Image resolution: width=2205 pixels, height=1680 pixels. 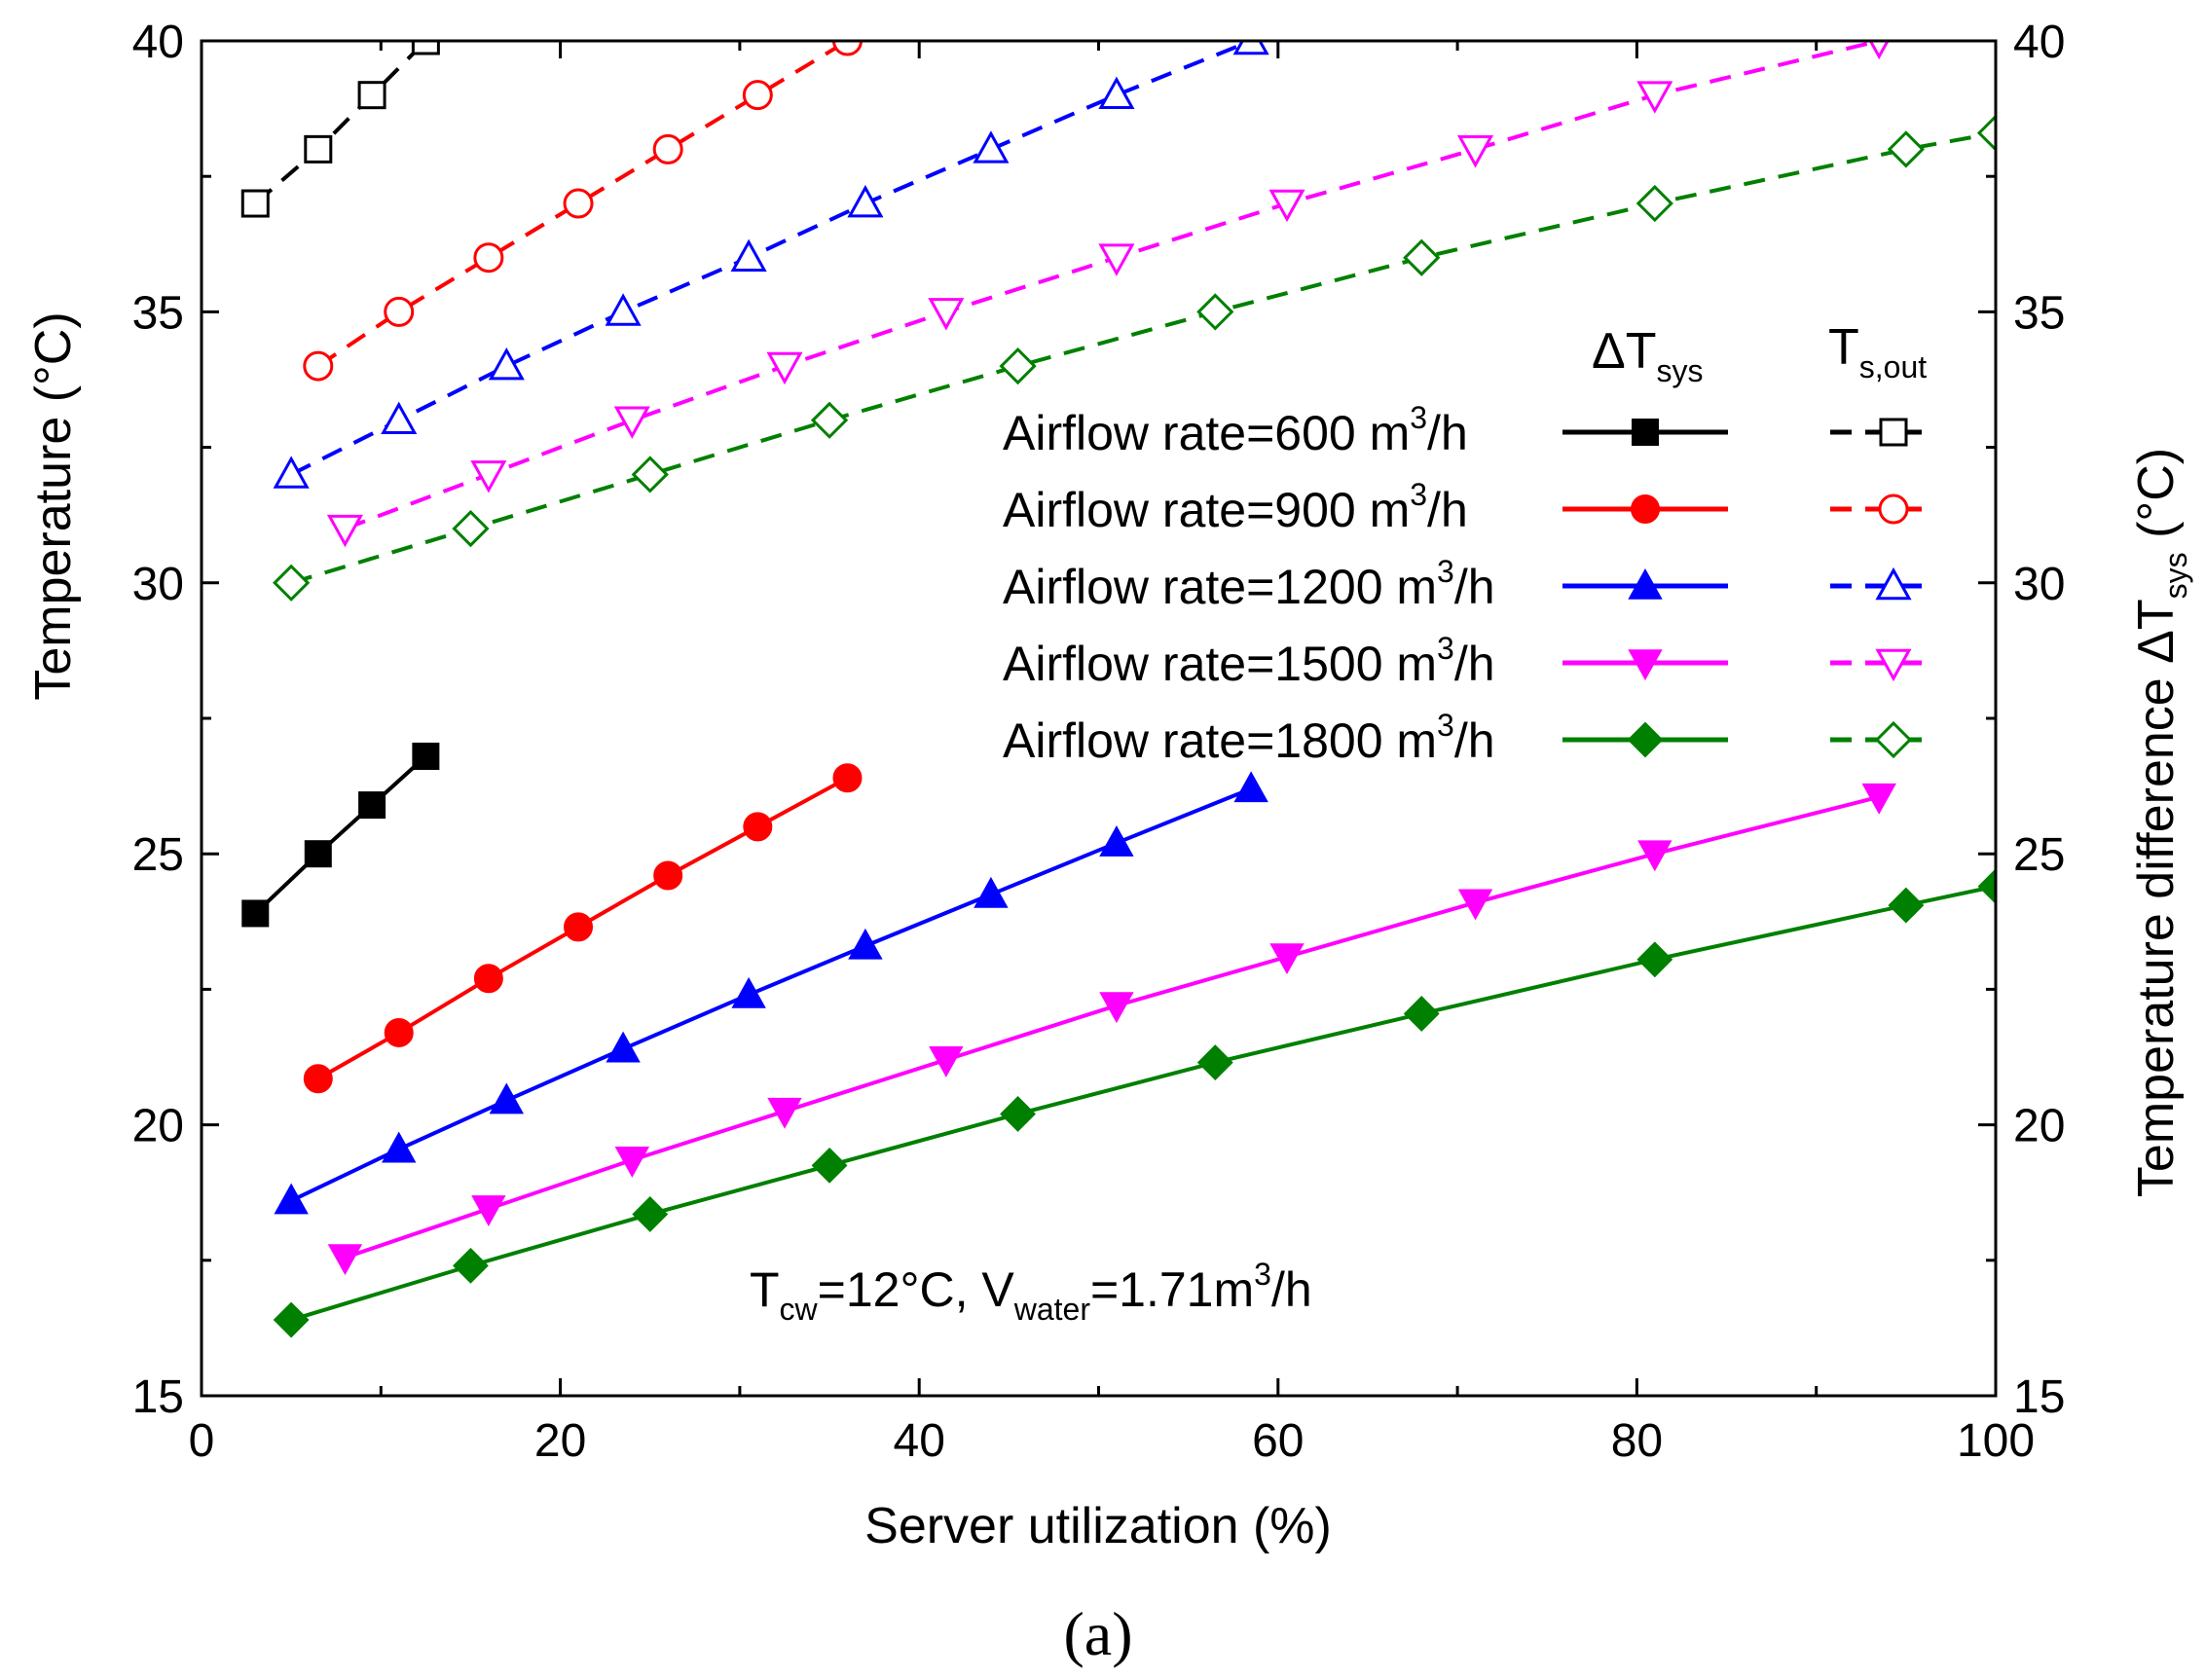 What do you see at coordinates (1031, 1292) in the screenshot?
I see `conditions-annotation: Tcw=12°C, Vwater=1.71m3/h` at bounding box center [1031, 1292].